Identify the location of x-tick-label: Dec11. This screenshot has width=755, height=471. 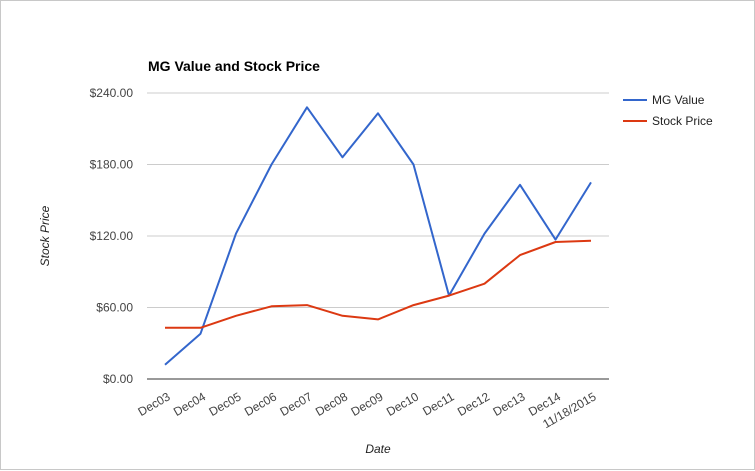
(438, 403).